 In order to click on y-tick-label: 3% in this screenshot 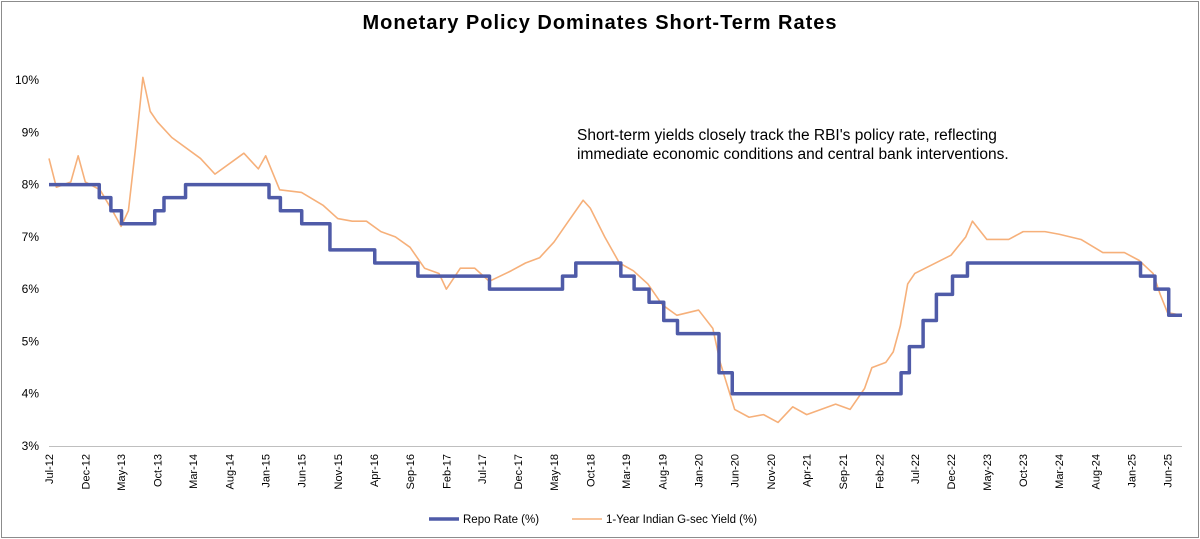, I will do `click(31, 446)`.